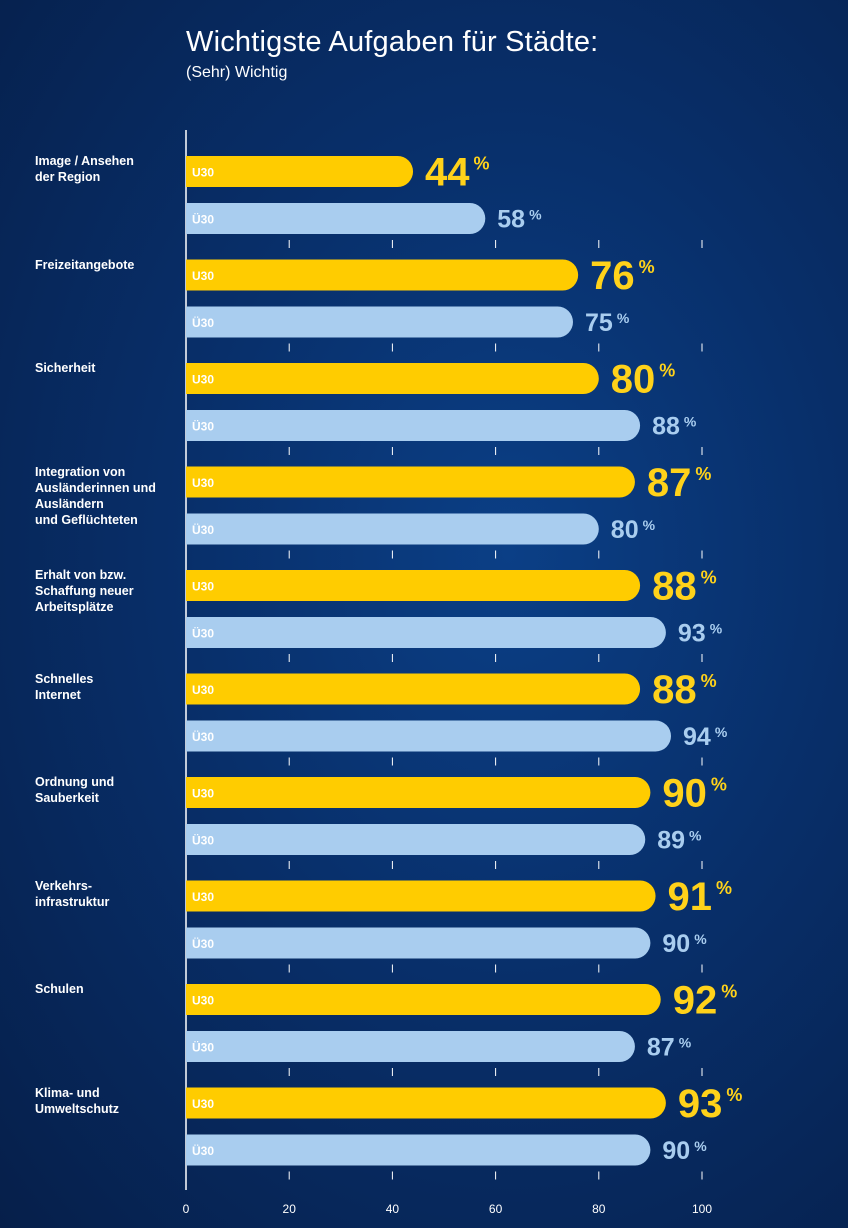  I want to click on category-label: Image / Ansehen der Region, so click(84, 169).